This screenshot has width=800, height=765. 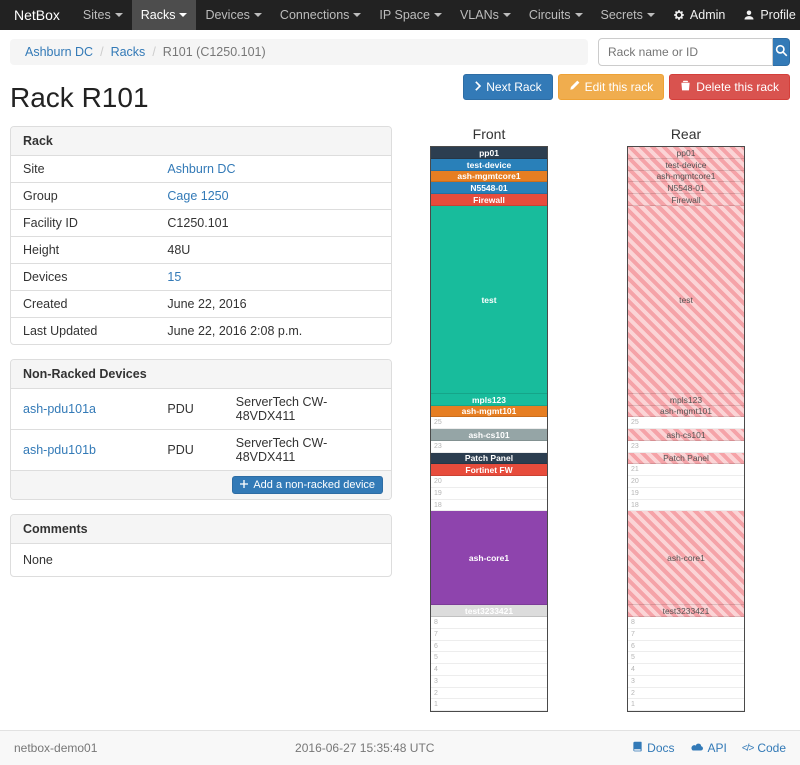 What do you see at coordinates (489, 470) in the screenshot?
I see `device-fortinet-fw: Fortinet FW` at bounding box center [489, 470].